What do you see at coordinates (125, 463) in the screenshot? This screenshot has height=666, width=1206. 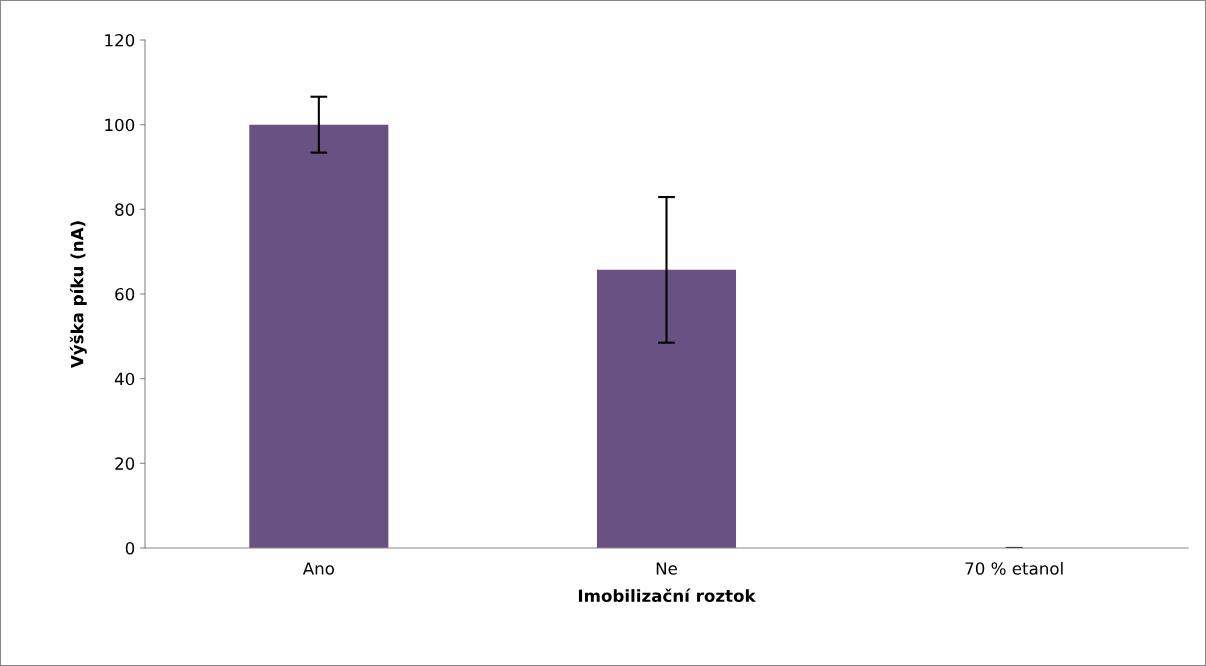 I see `y-tick-label: 20` at bounding box center [125, 463].